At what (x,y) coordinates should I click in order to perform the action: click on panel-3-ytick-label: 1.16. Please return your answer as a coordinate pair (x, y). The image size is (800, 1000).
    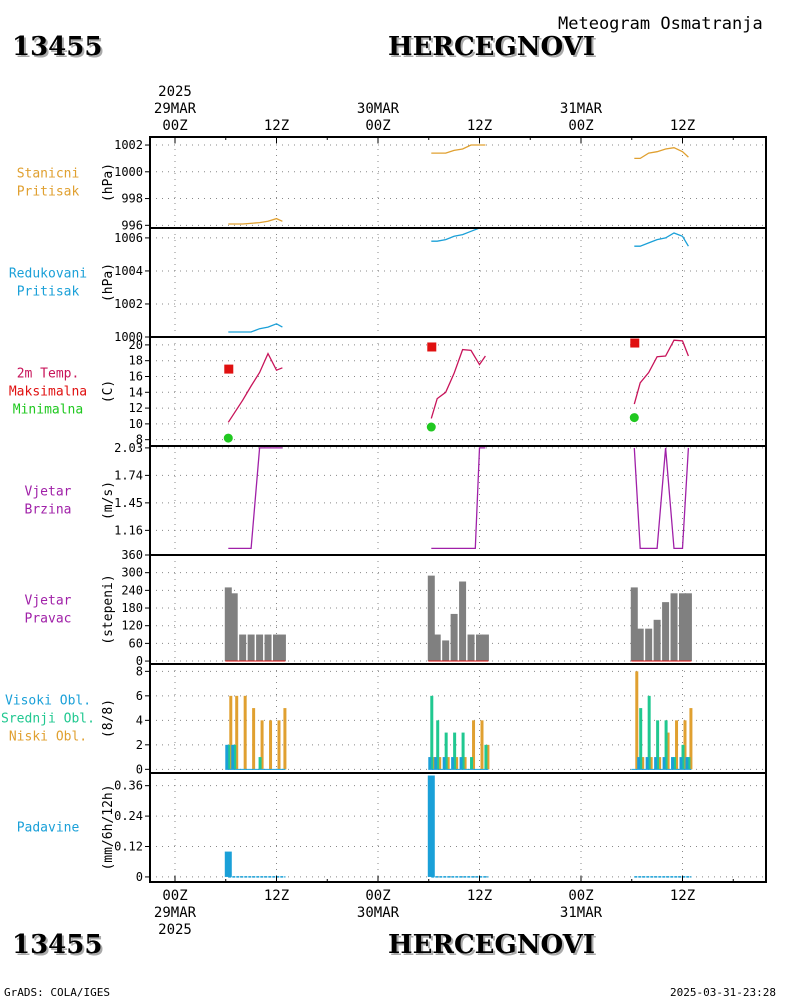
    Looking at the image, I should click on (128, 530).